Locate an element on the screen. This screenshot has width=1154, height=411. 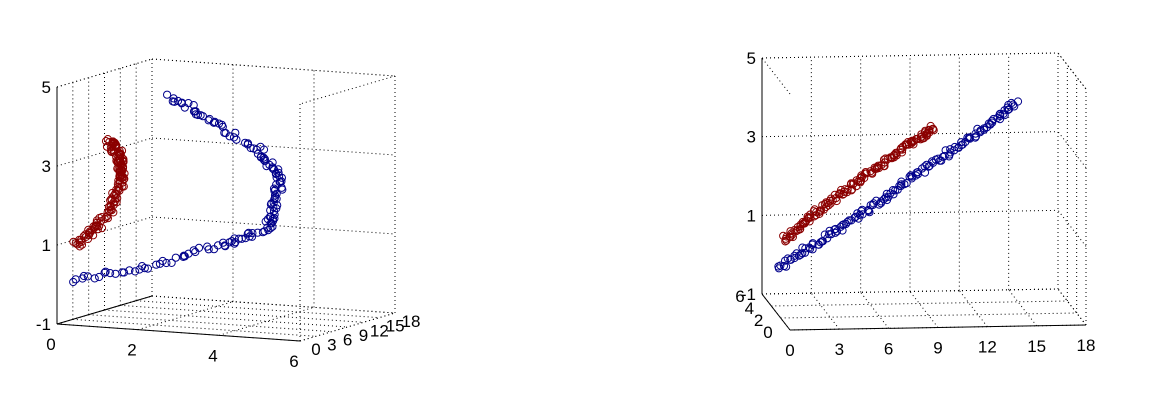
y-tick-label: 6 is located at coordinates (739, 296).